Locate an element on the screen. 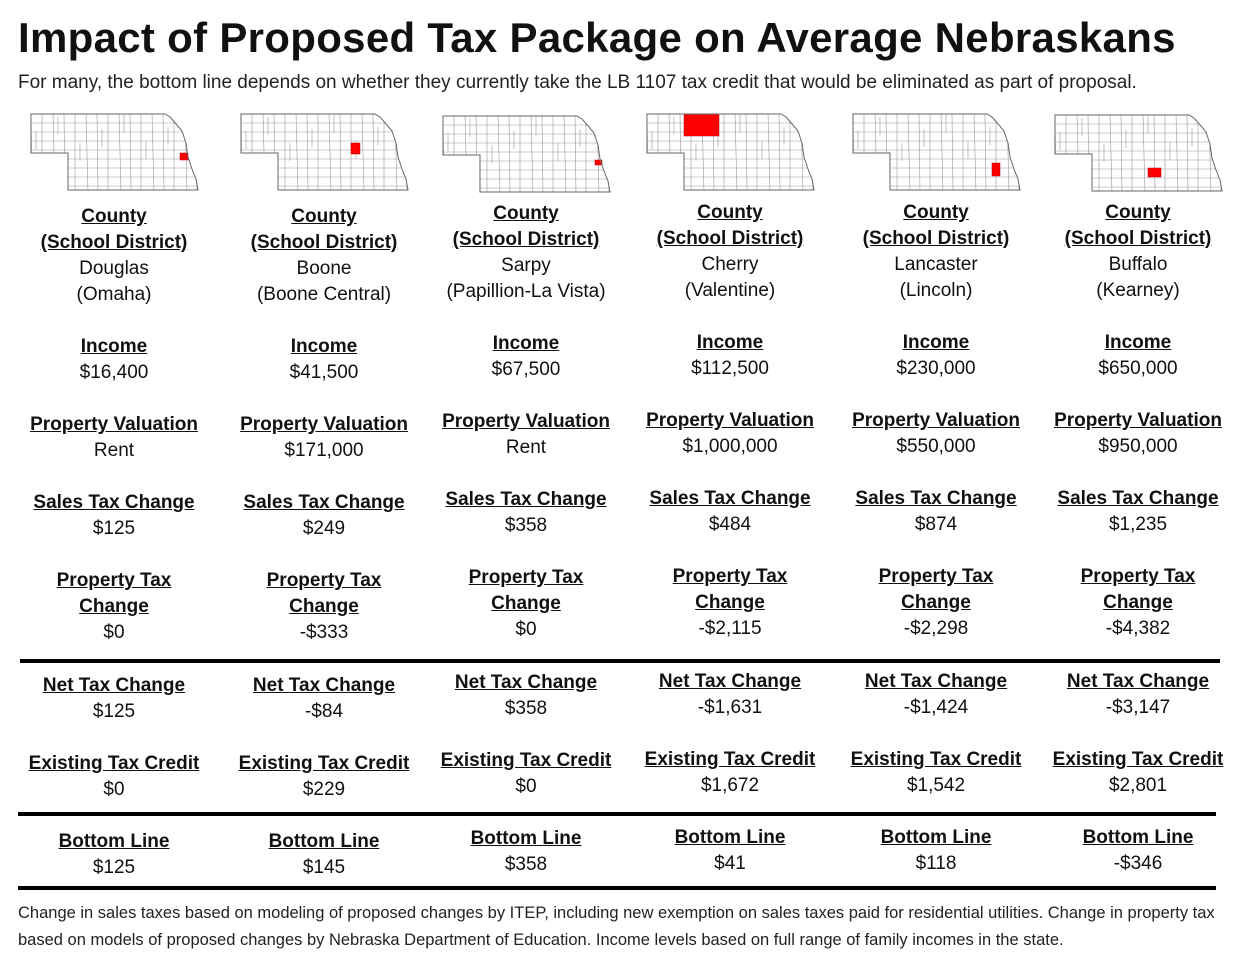  property-tax-value: -$2,115 is located at coordinates (730, 628).